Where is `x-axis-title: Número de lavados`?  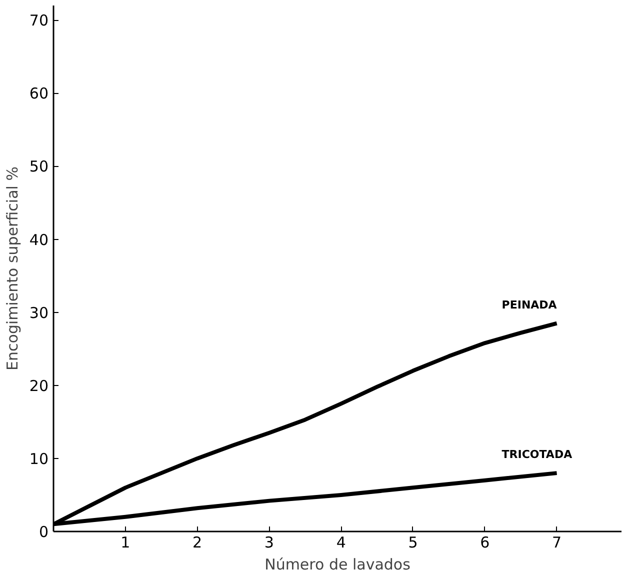
x-axis-title: Número de lavados is located at coordinates (337, 565).